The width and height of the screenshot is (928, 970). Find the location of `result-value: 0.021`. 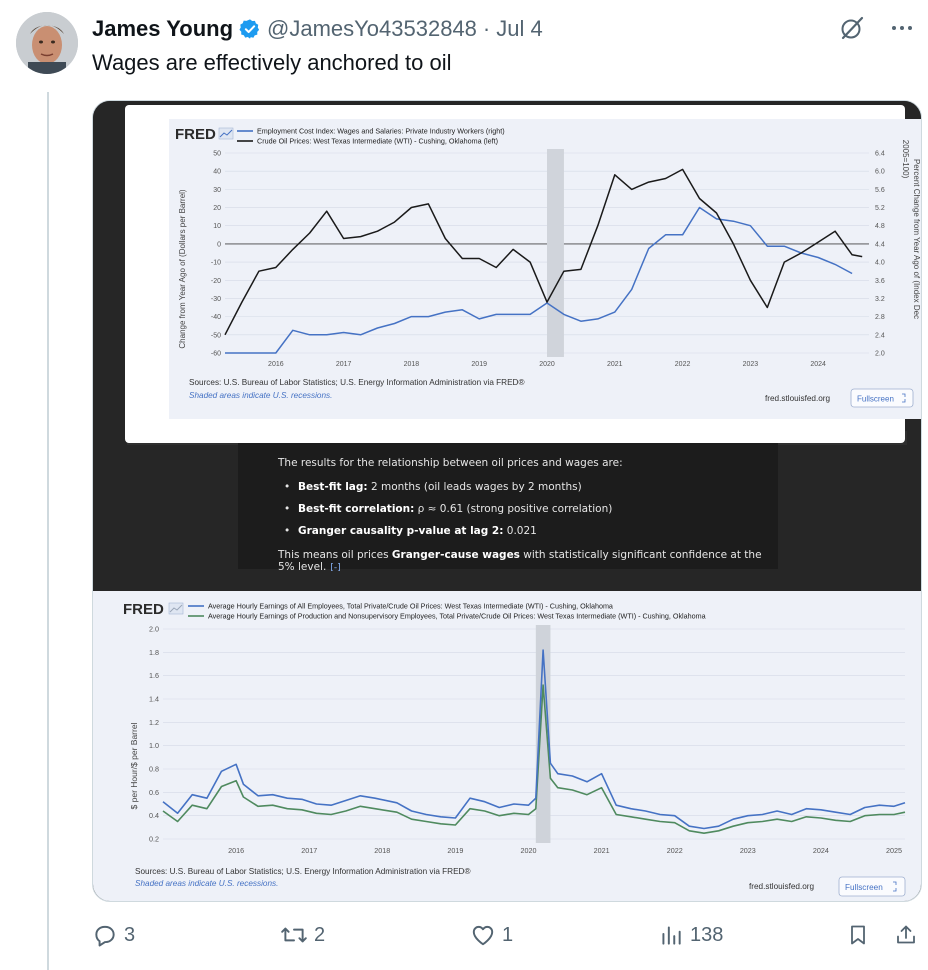

result-value: 0.021 is located at coordinates (520, 531).